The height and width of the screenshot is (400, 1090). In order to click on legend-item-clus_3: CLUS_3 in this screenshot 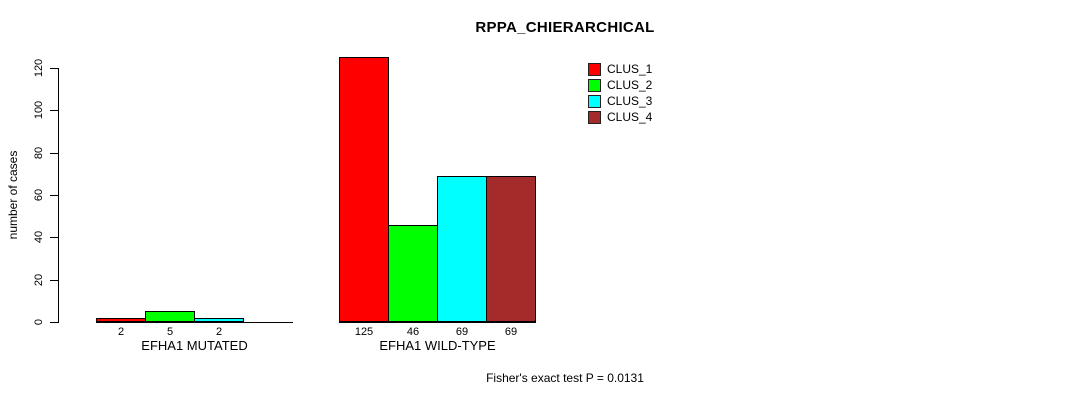, I will do `click(620, 101)`.